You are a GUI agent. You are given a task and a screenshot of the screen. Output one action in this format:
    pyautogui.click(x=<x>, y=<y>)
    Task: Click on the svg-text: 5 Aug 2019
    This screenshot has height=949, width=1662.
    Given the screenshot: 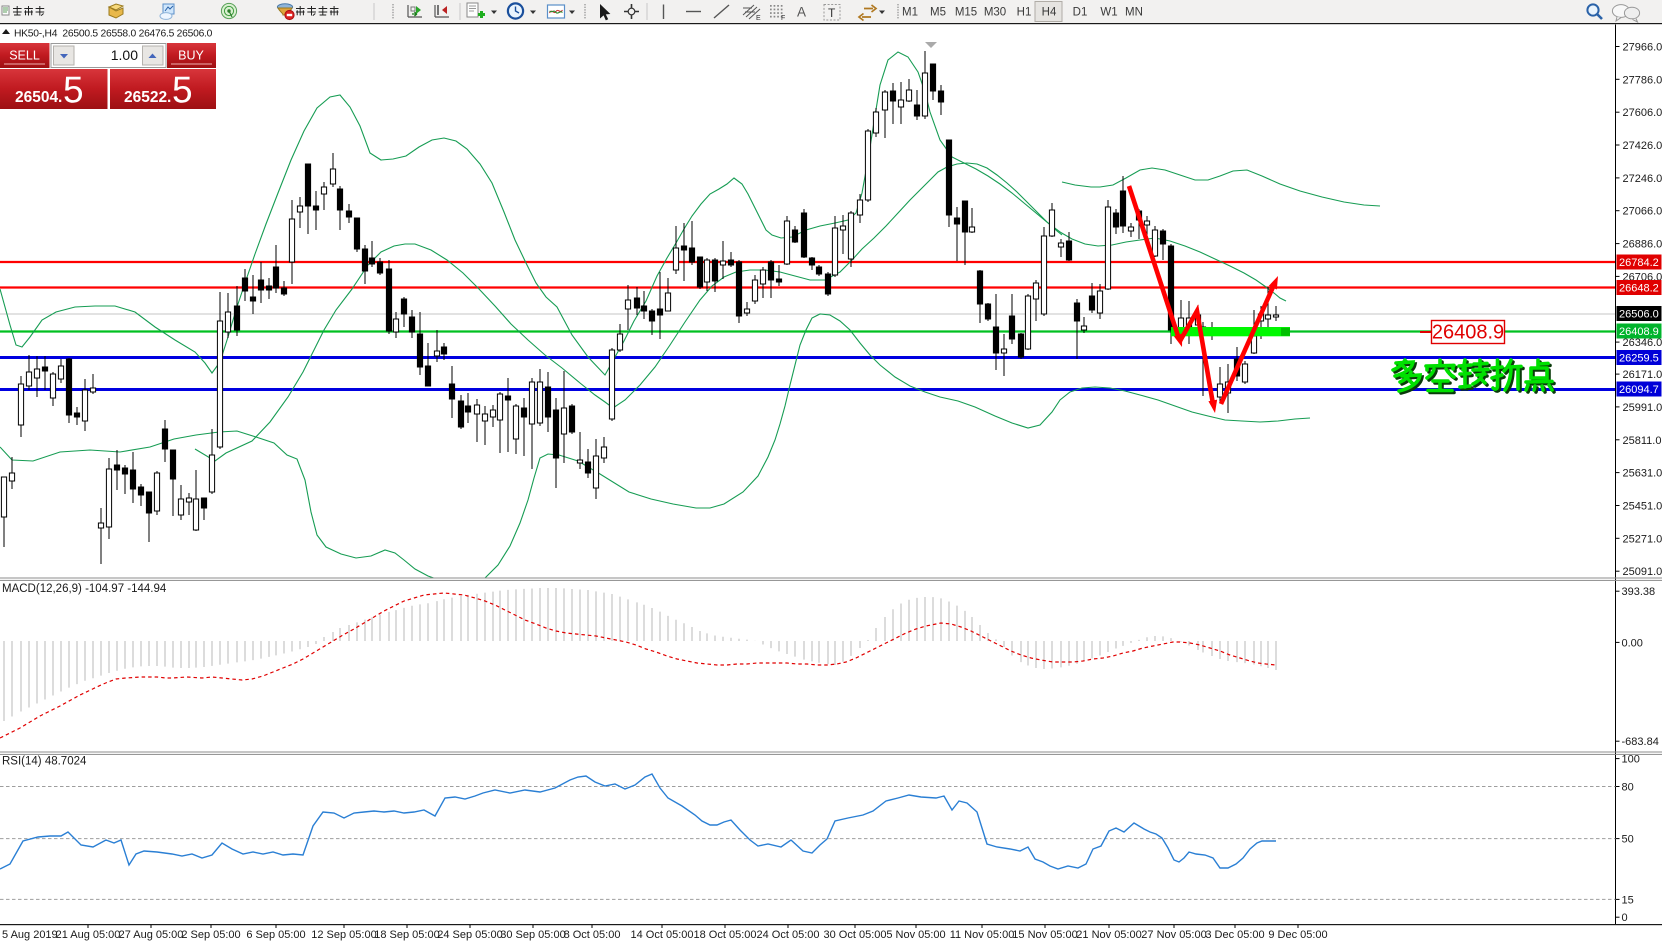 What is the action you would take?
    pyautogui.click(x=30, y=935)
    